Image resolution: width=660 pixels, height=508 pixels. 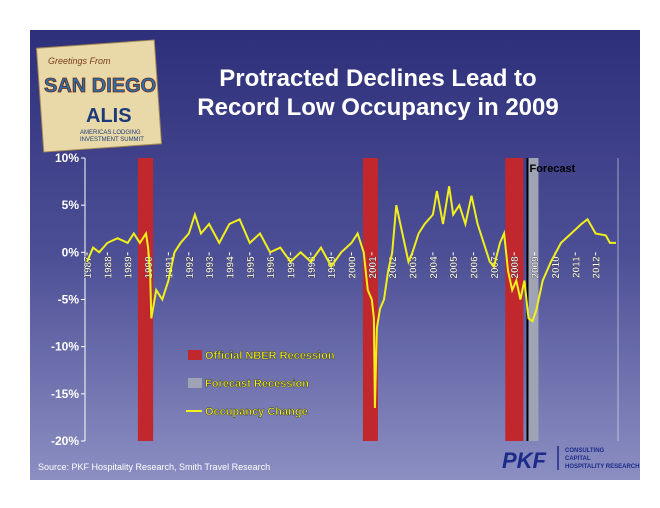 What do you see at coordinates (251, 267) in the screenshot?
I see `x-tick-label: 1995` at bounding box center [251, 267].